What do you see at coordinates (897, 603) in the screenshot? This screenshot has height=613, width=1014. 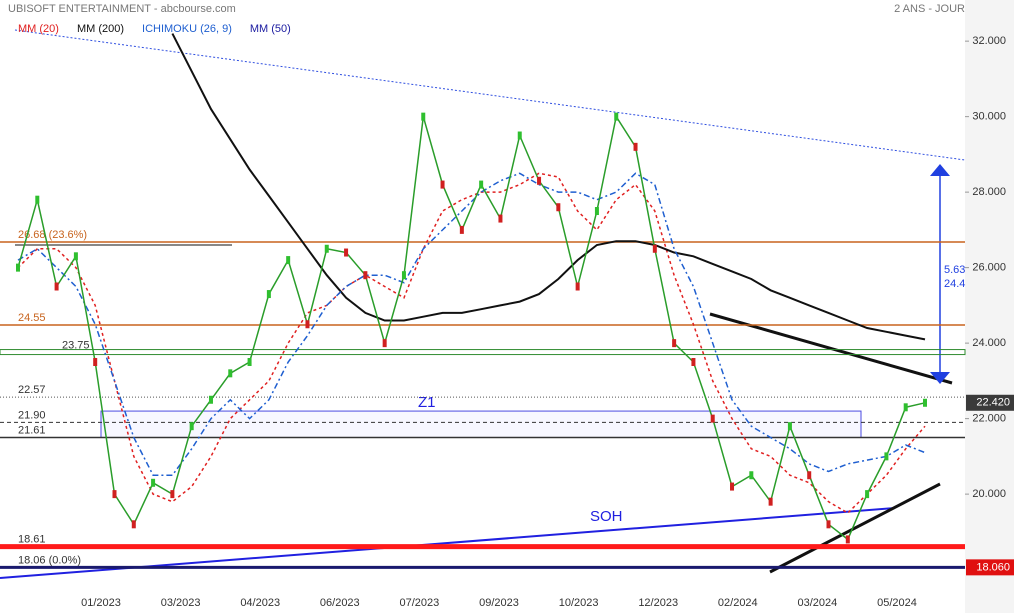 I see `x-tick-label: 05/2024` at bounding box center [897, 603].